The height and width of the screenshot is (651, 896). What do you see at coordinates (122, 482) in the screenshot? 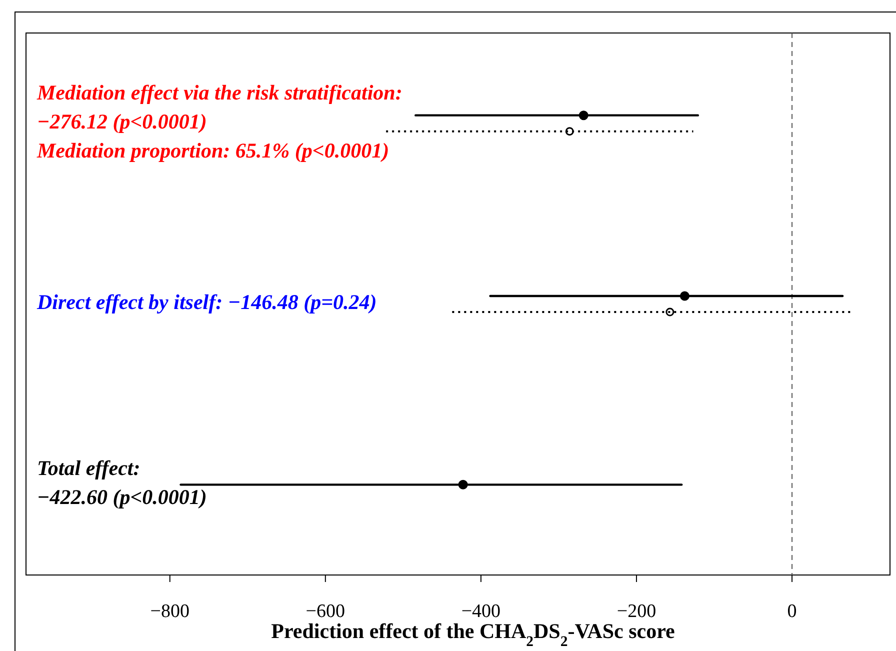
I see `y-tick-label: Total effect: −422.60 (p<0.0001)` at bounding box center [122, 482].